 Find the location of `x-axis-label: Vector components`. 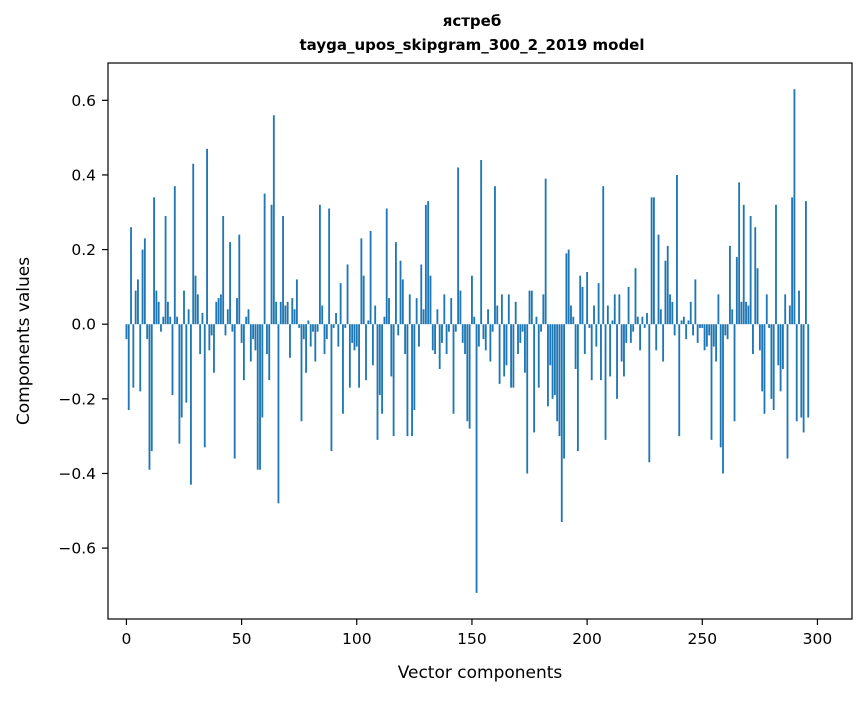

x-axis-label: Vector components is located at coordinates (480, 673).